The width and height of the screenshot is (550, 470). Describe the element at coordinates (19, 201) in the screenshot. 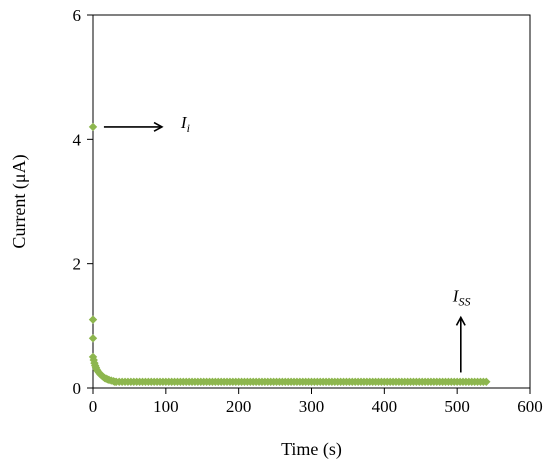

I see `y-axis-label: Current (μA)` at that location.